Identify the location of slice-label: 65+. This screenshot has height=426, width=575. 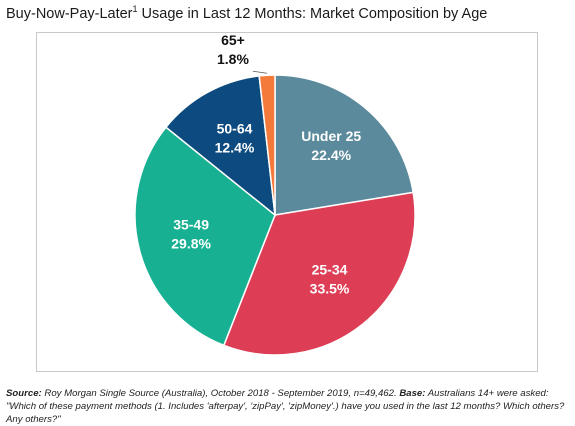
(233, 40).